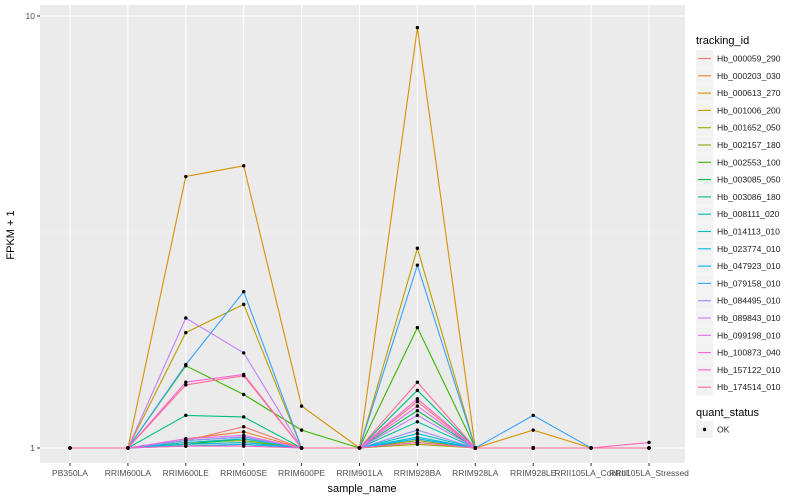  What do you see at coordinates (749, 76) in the screenshot?
I see `legend-label: Hb_000203_030` at bounding box center [749, 76].